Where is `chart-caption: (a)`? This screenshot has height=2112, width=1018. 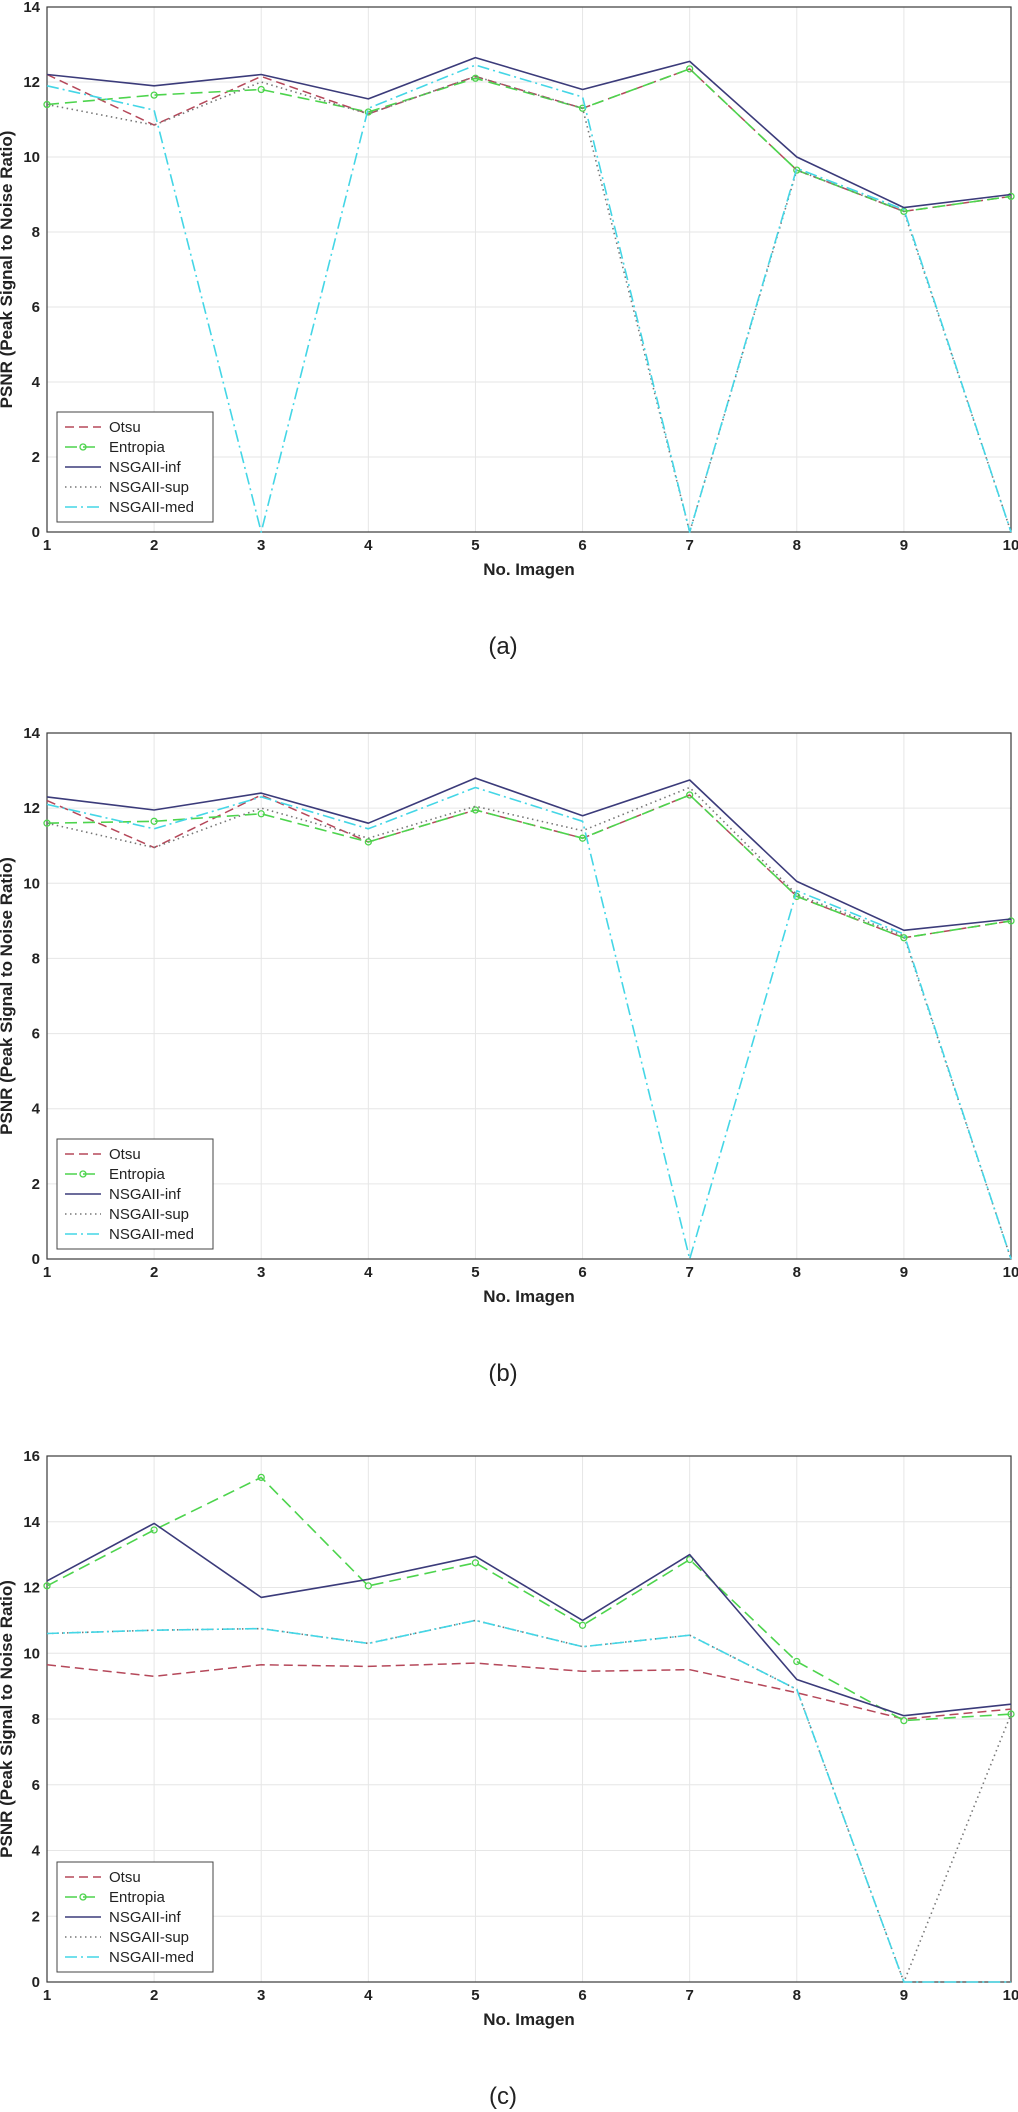 chart-caption: (a) is located at coordinates (502, 646).